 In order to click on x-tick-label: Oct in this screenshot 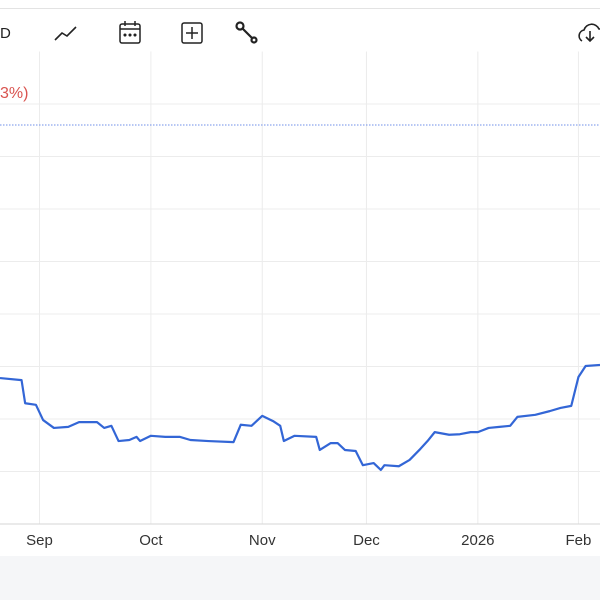, I will do `click(151, 540)`.